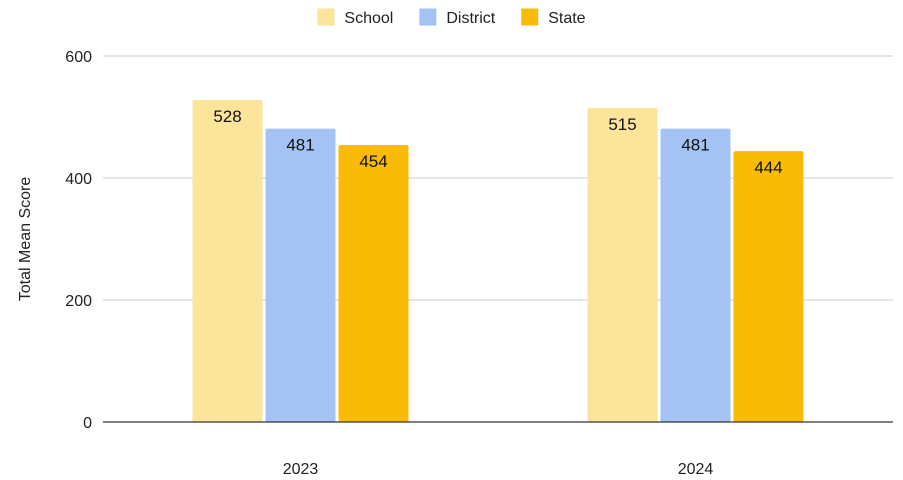  What do you see at coordinates (470, 18) in the screenshot?
I see `legend-label-district: District` at bounding box center [470, 18].